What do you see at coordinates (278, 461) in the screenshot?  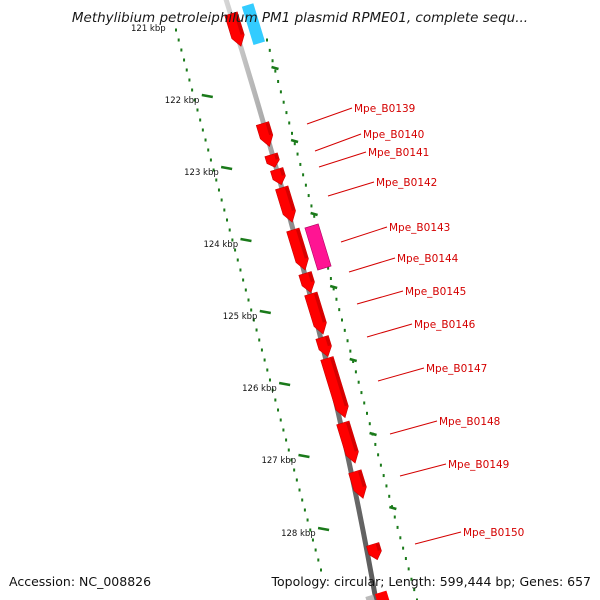 I see `kbp-label: 127 kbp` at bounding box center [278, 461].